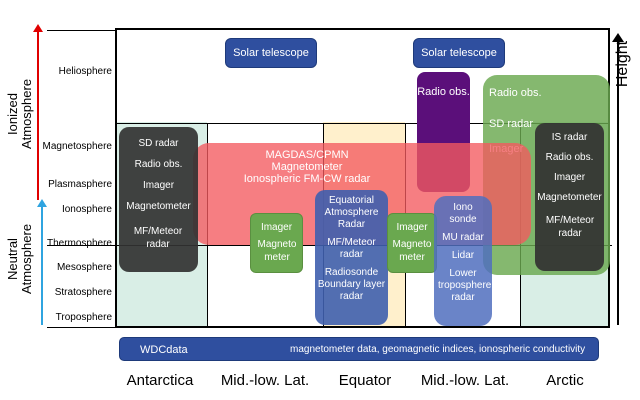 The height and width of the screenshot is (400, 640). I want to click on solar-telescope-1: Solar telescope, so click(271, 53).